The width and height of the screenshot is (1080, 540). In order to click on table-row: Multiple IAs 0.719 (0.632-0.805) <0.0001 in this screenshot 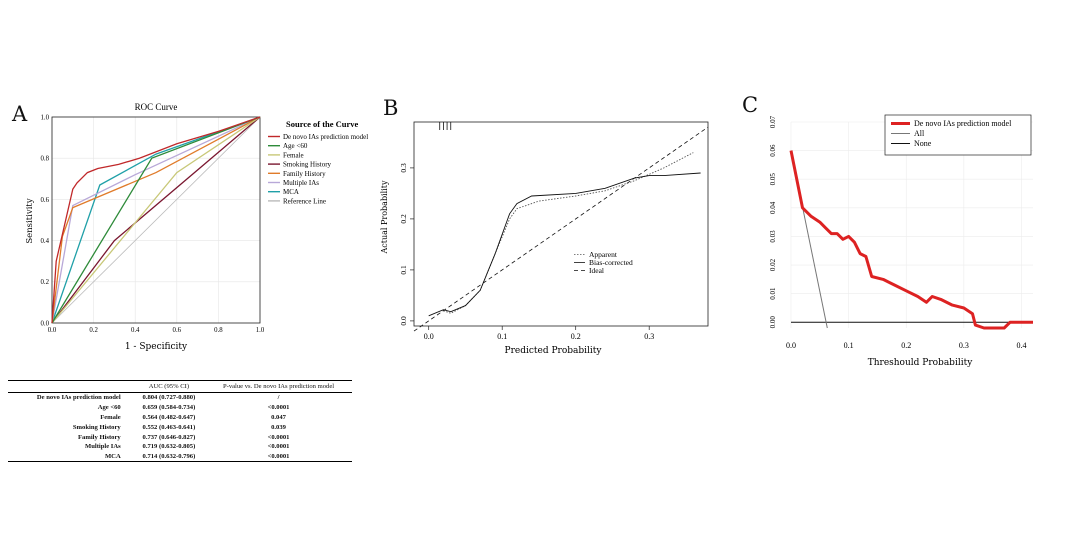, I will do `click(180, 447)`.